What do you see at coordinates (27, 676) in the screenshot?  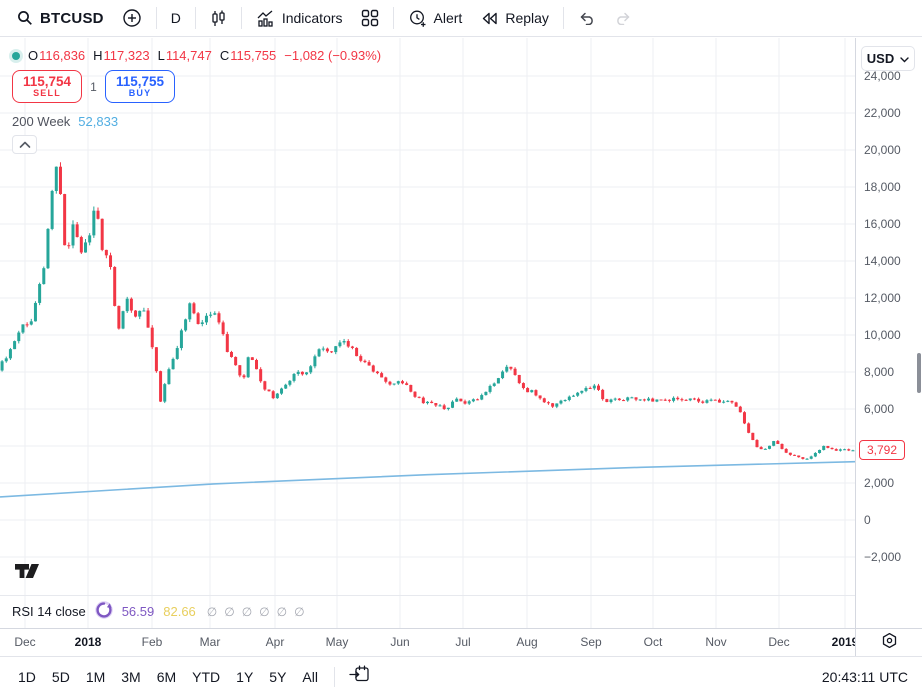 I see `range-button-1d: 1D` at bounding box center [27, 676].